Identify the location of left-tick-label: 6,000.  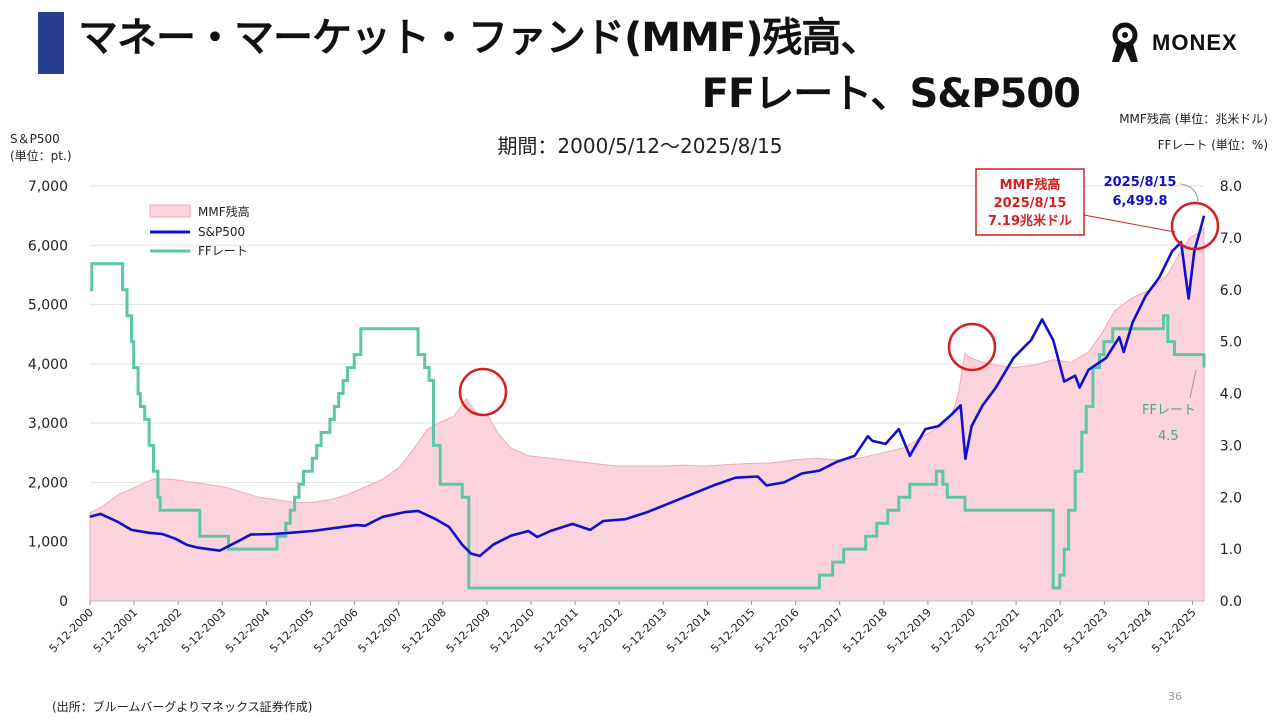
(48, 246).